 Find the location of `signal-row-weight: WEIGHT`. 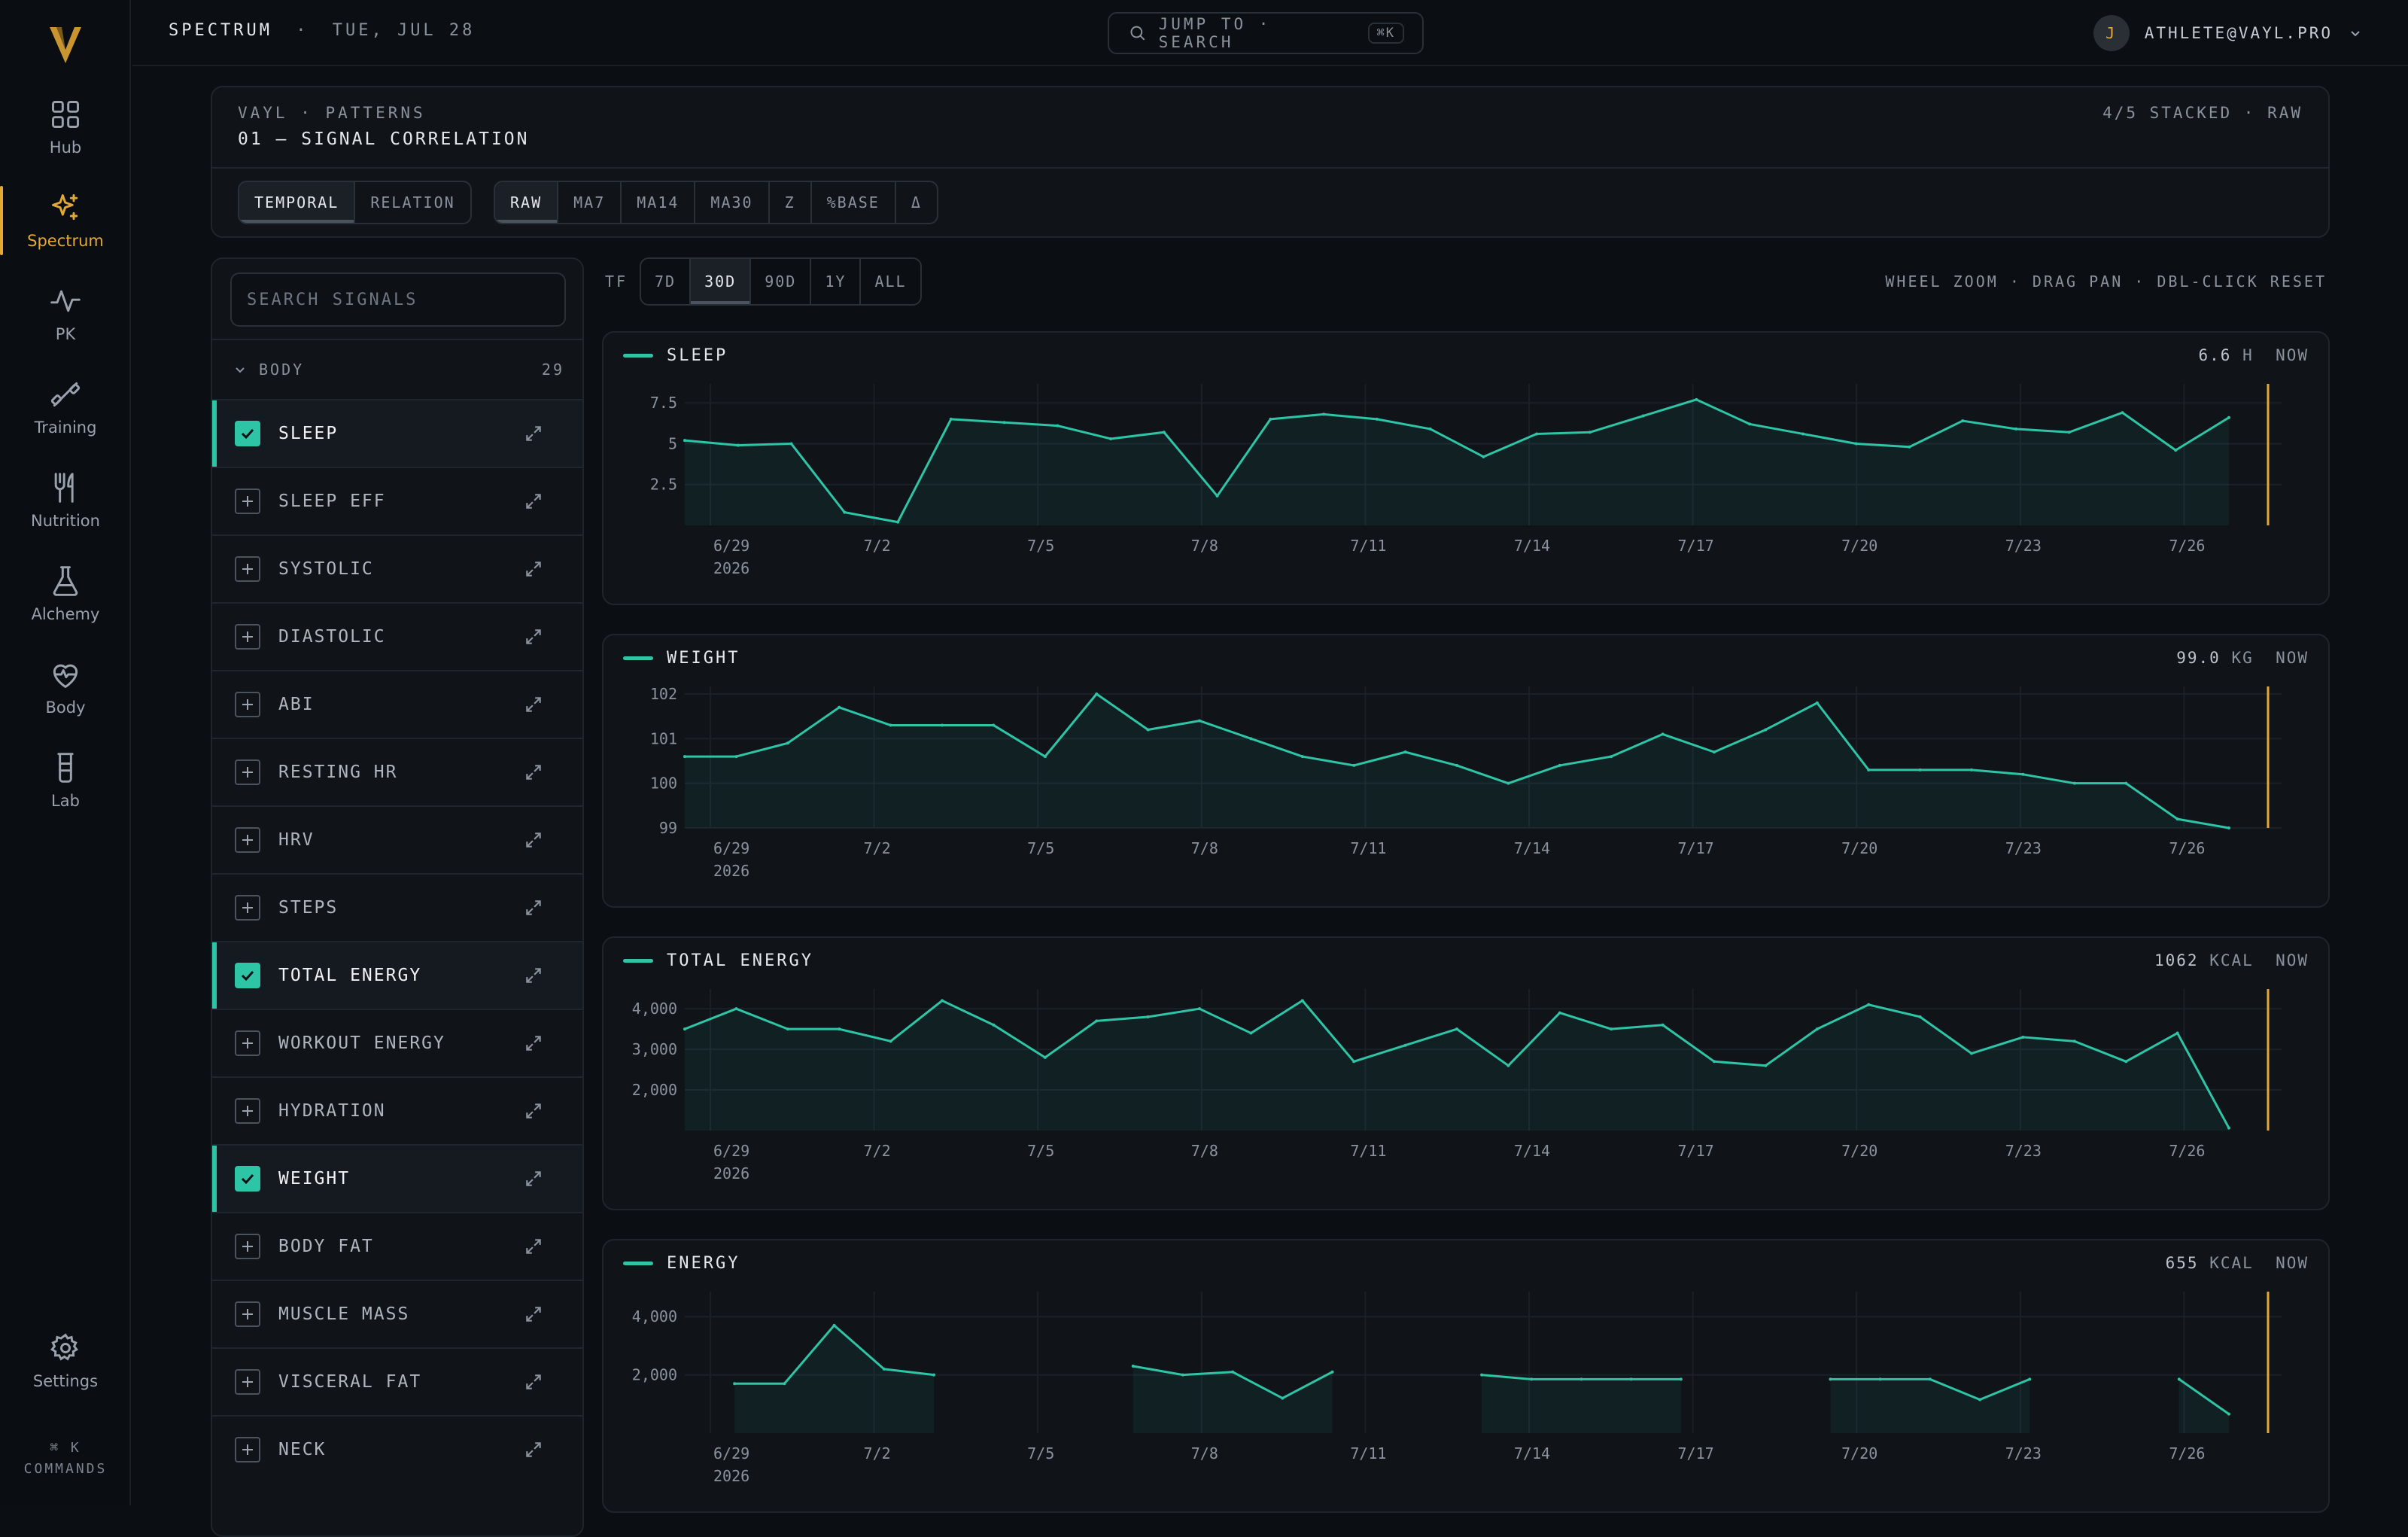

signal-row-weight: WEIGHT is located at coordinates (397, 1178).